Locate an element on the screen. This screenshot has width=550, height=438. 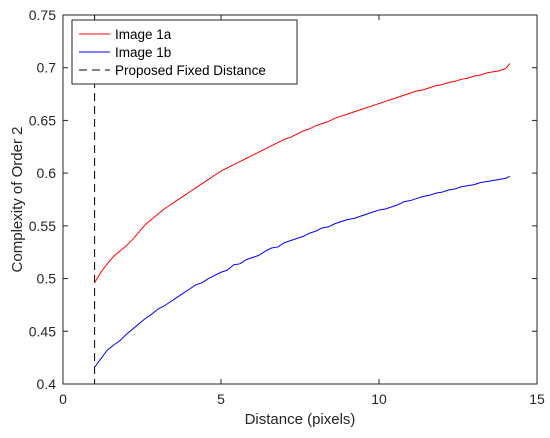
y-tick-label: 0.65 is located at coordinates (42, 120).